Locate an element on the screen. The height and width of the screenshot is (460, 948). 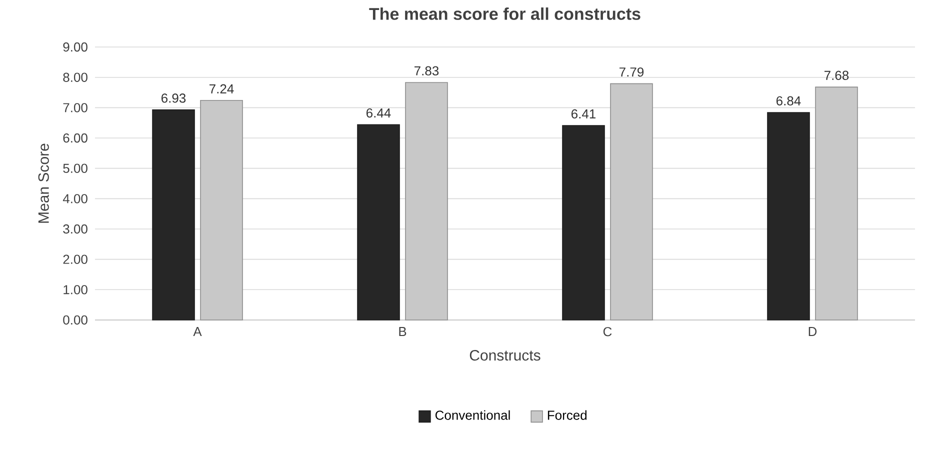
y-tick-label: 7.00 is located at coordinates (75, 107).